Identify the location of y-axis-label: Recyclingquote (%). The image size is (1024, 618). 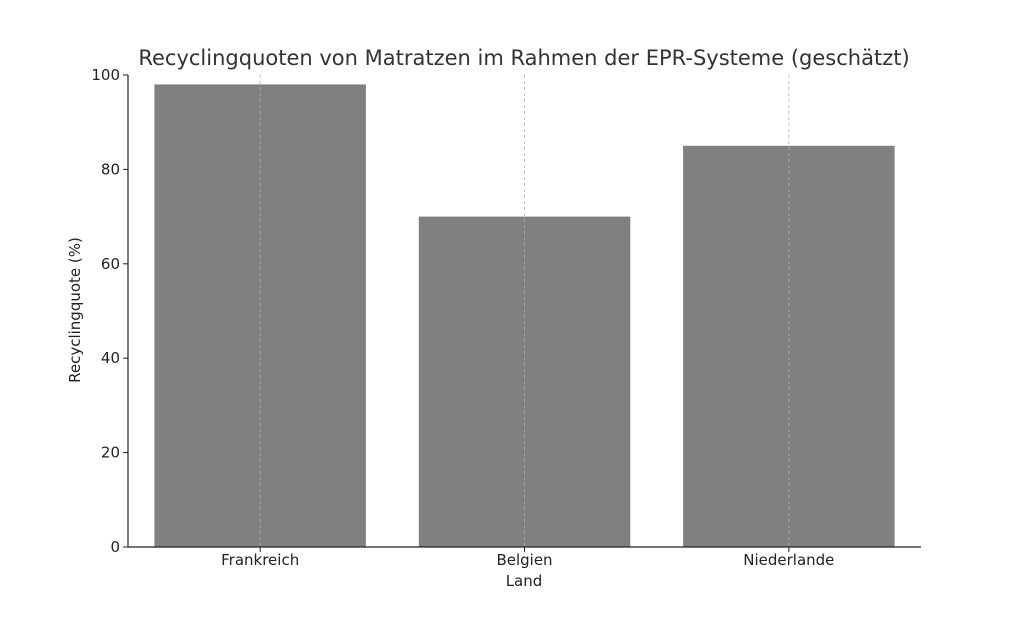
(75, 310).